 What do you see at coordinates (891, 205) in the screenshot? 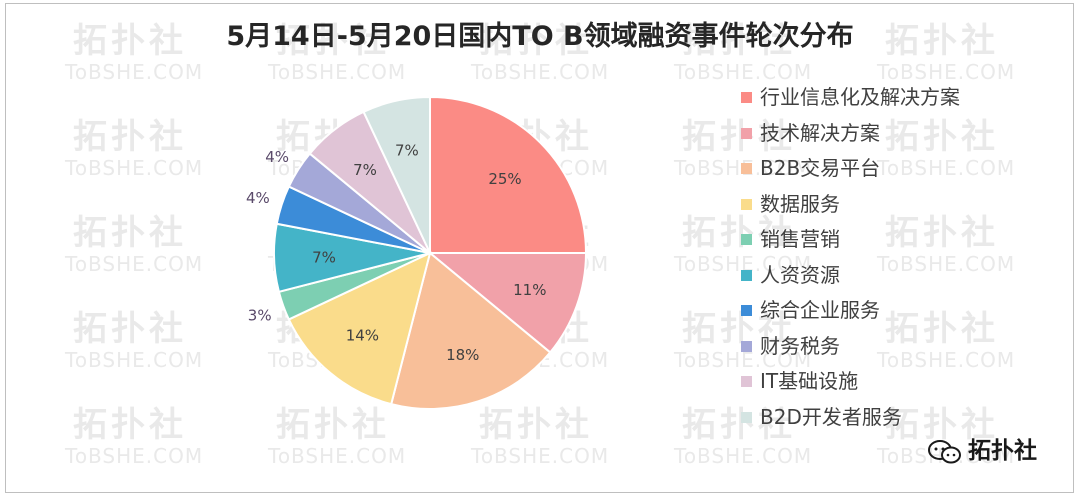
I see `legend-item: 数据服务` at bounding box center [891, 205].